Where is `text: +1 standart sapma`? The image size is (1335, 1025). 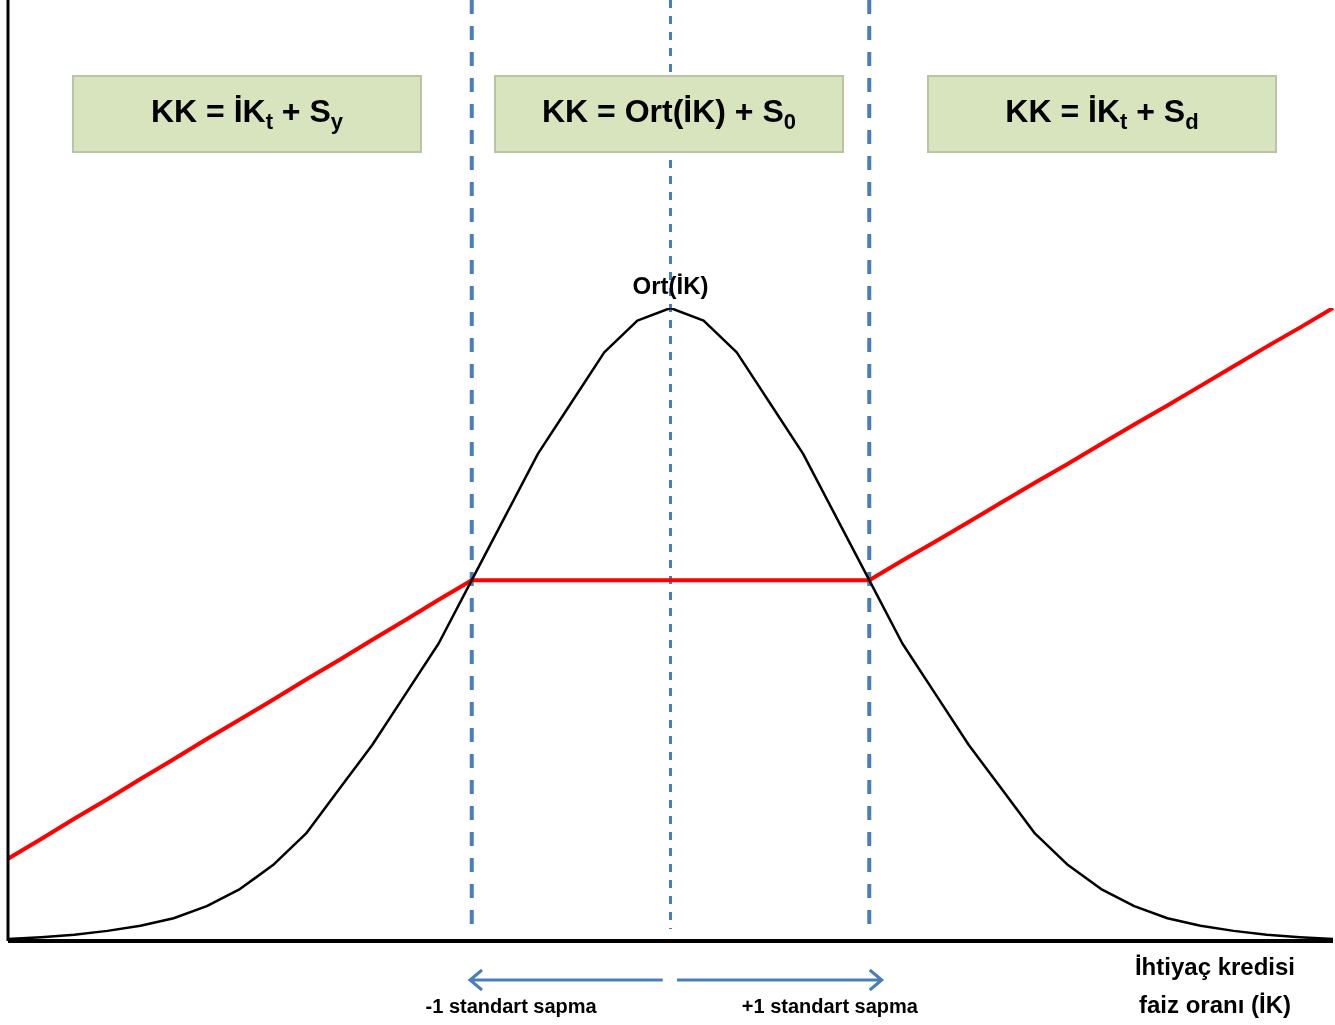 text: +1 standart sapma is located at coordinates (829, 1006).